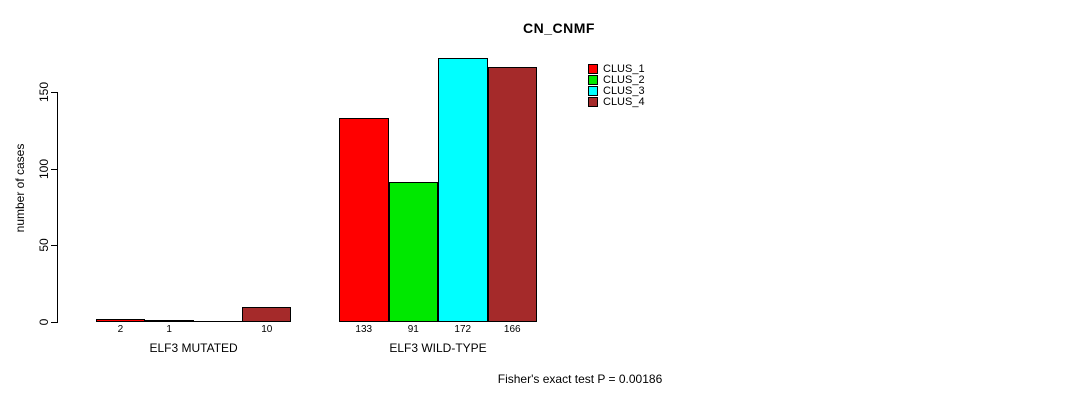 This screenshot has width=1090, height=400. I want to click on bar-clus_1-elf3-mutated, so click(120, 320).